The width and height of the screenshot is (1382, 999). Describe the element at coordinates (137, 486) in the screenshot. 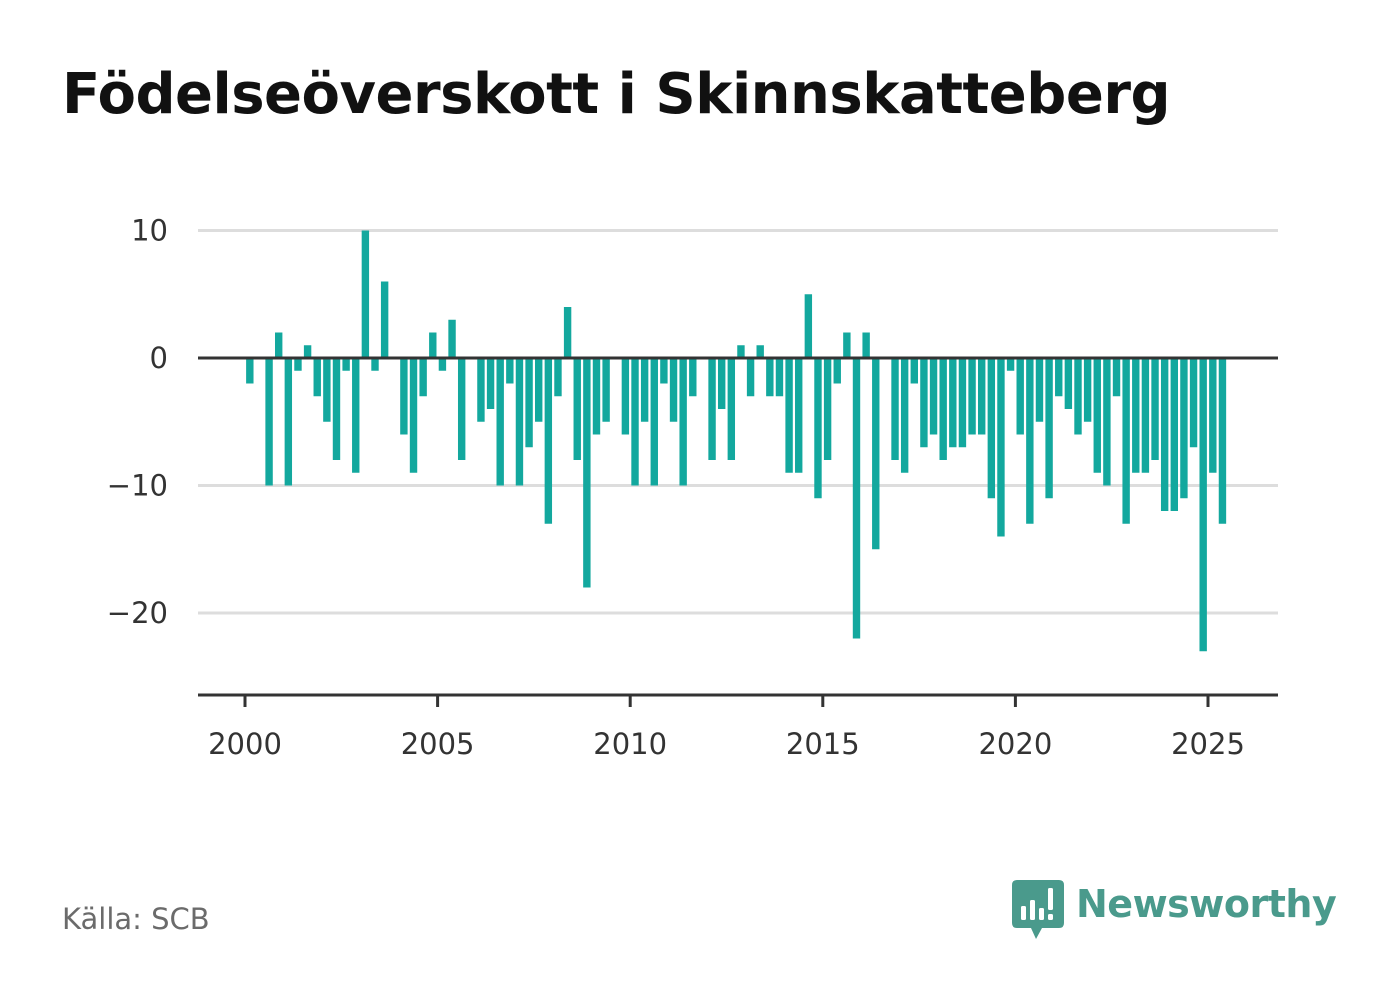

I see `y-tick-label: −10` at that location.